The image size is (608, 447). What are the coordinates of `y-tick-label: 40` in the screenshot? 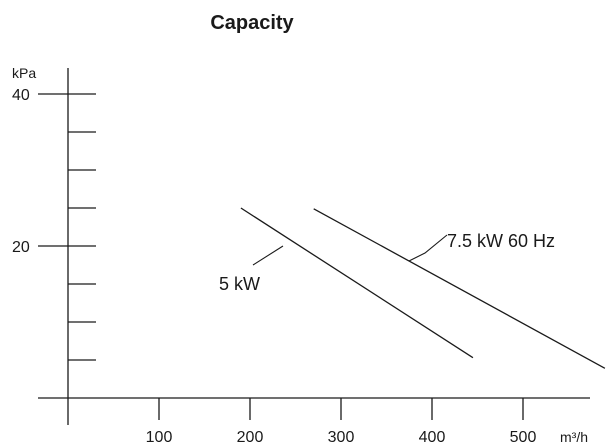 It's located at (21, 95).